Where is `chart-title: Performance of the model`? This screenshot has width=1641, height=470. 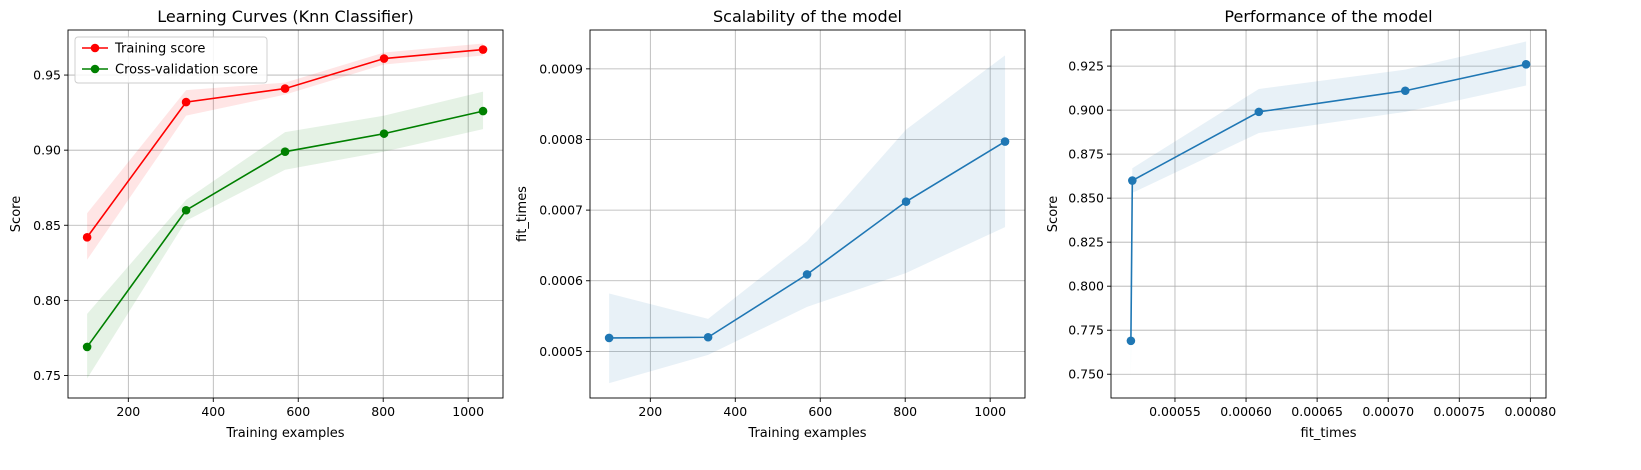 chart-title: Performance of the model is located at coordinates (1328, 16).